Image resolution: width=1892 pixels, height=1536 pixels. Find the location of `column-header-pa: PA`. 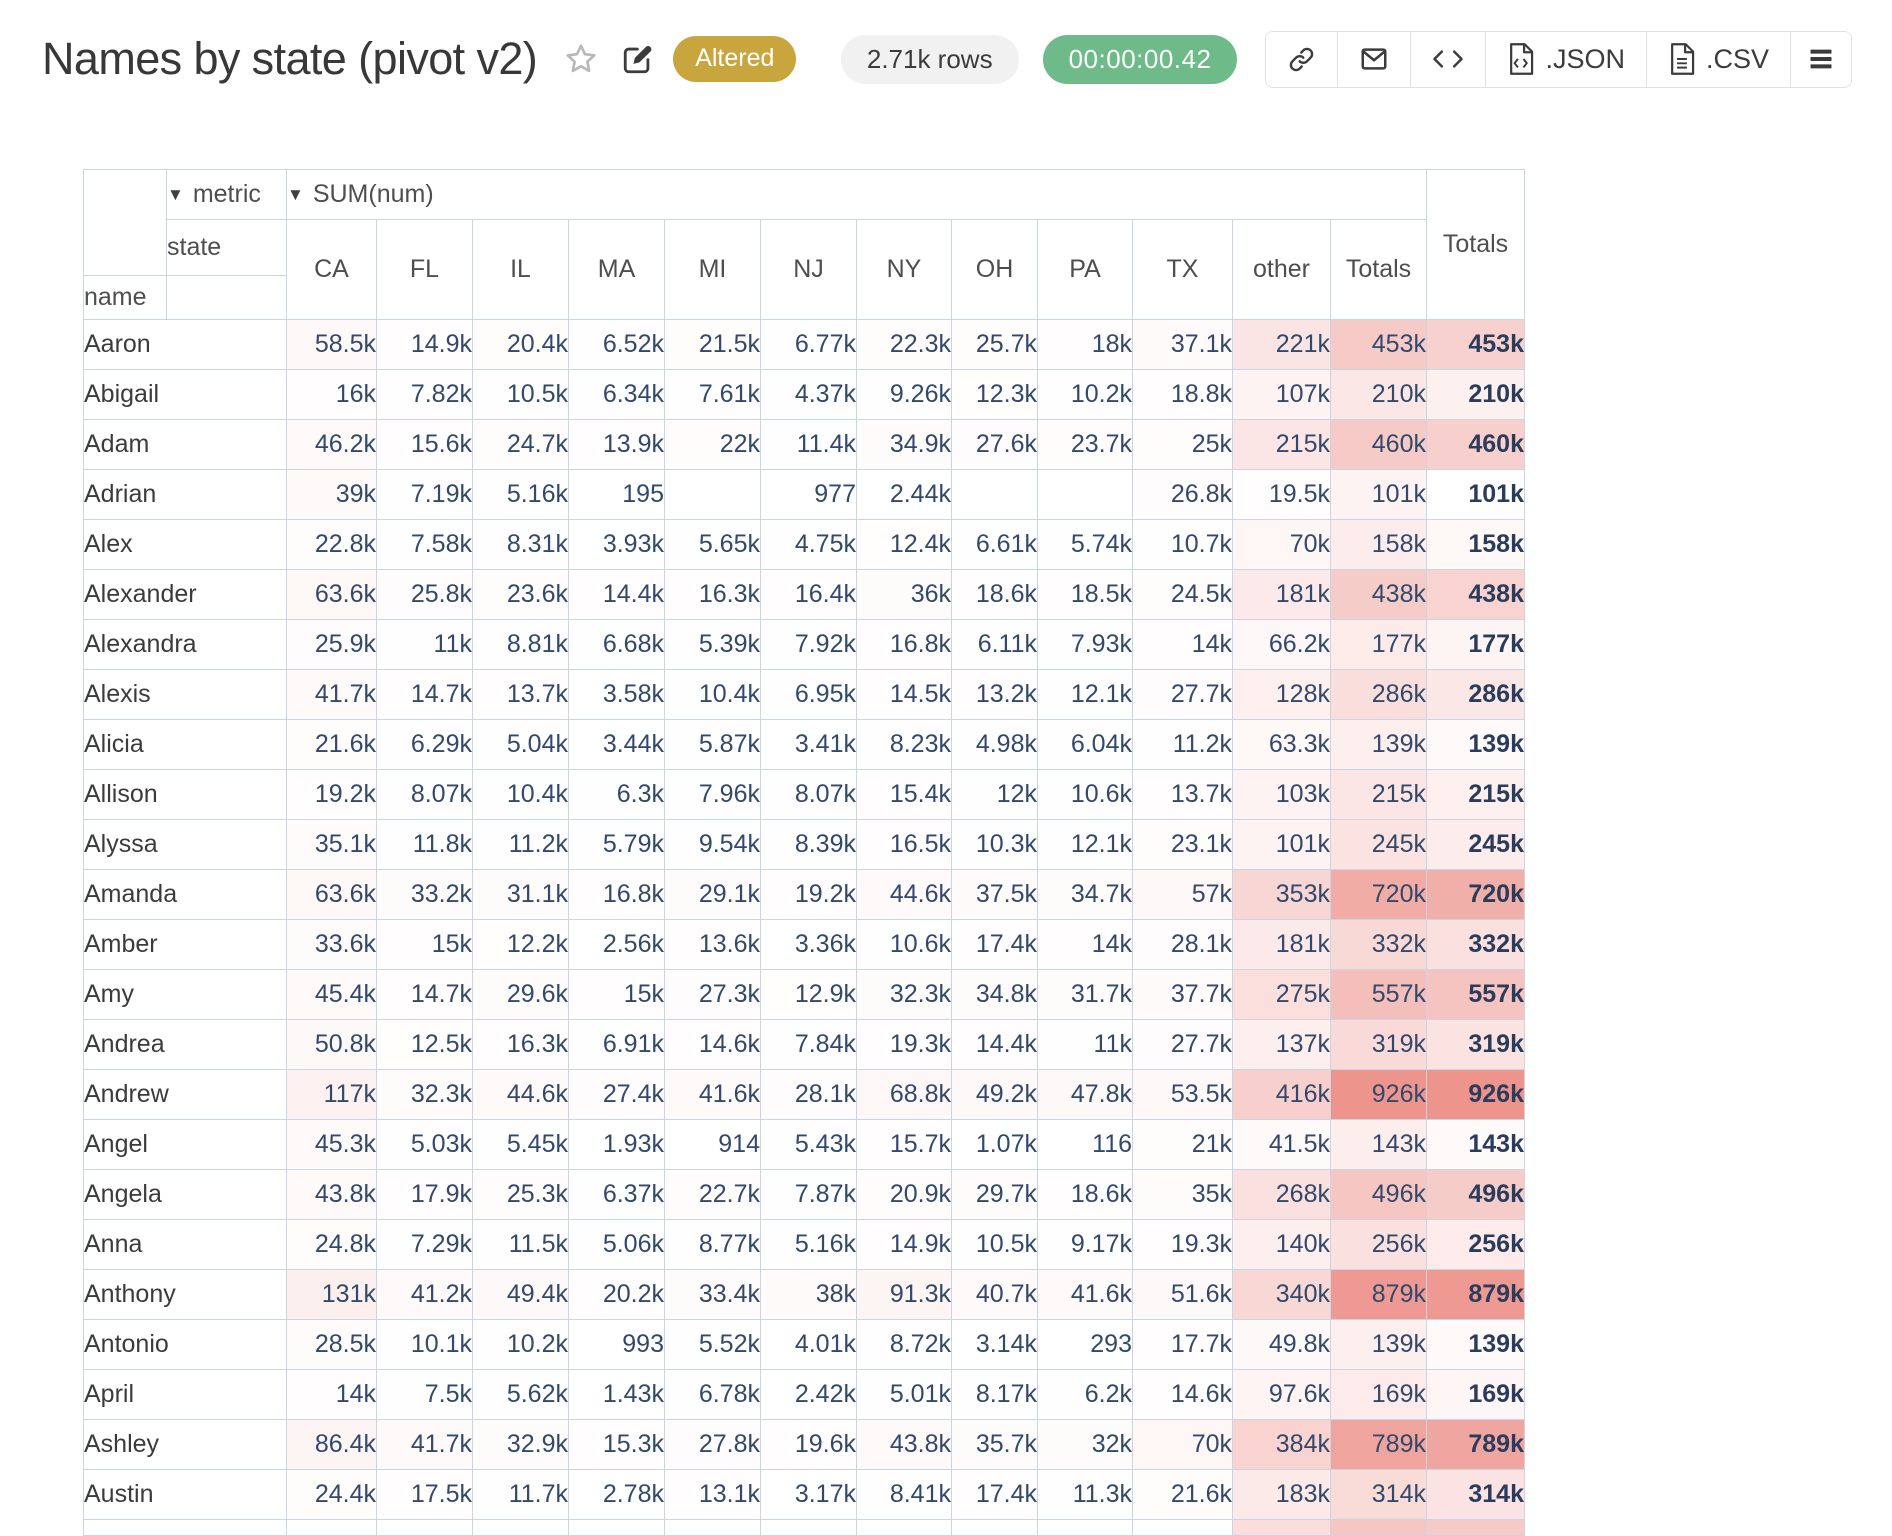

column-header-pa: PA is located at coordinates (1085, 269).